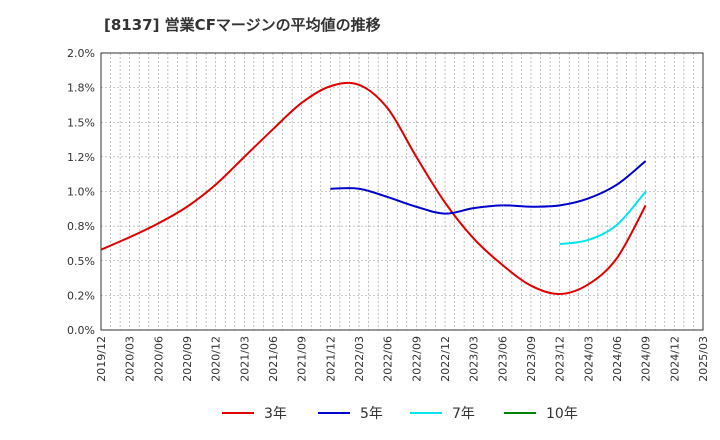 The image size is (720, 440). I want to click on y-tick-label: 0.0%, so click(81, 330).